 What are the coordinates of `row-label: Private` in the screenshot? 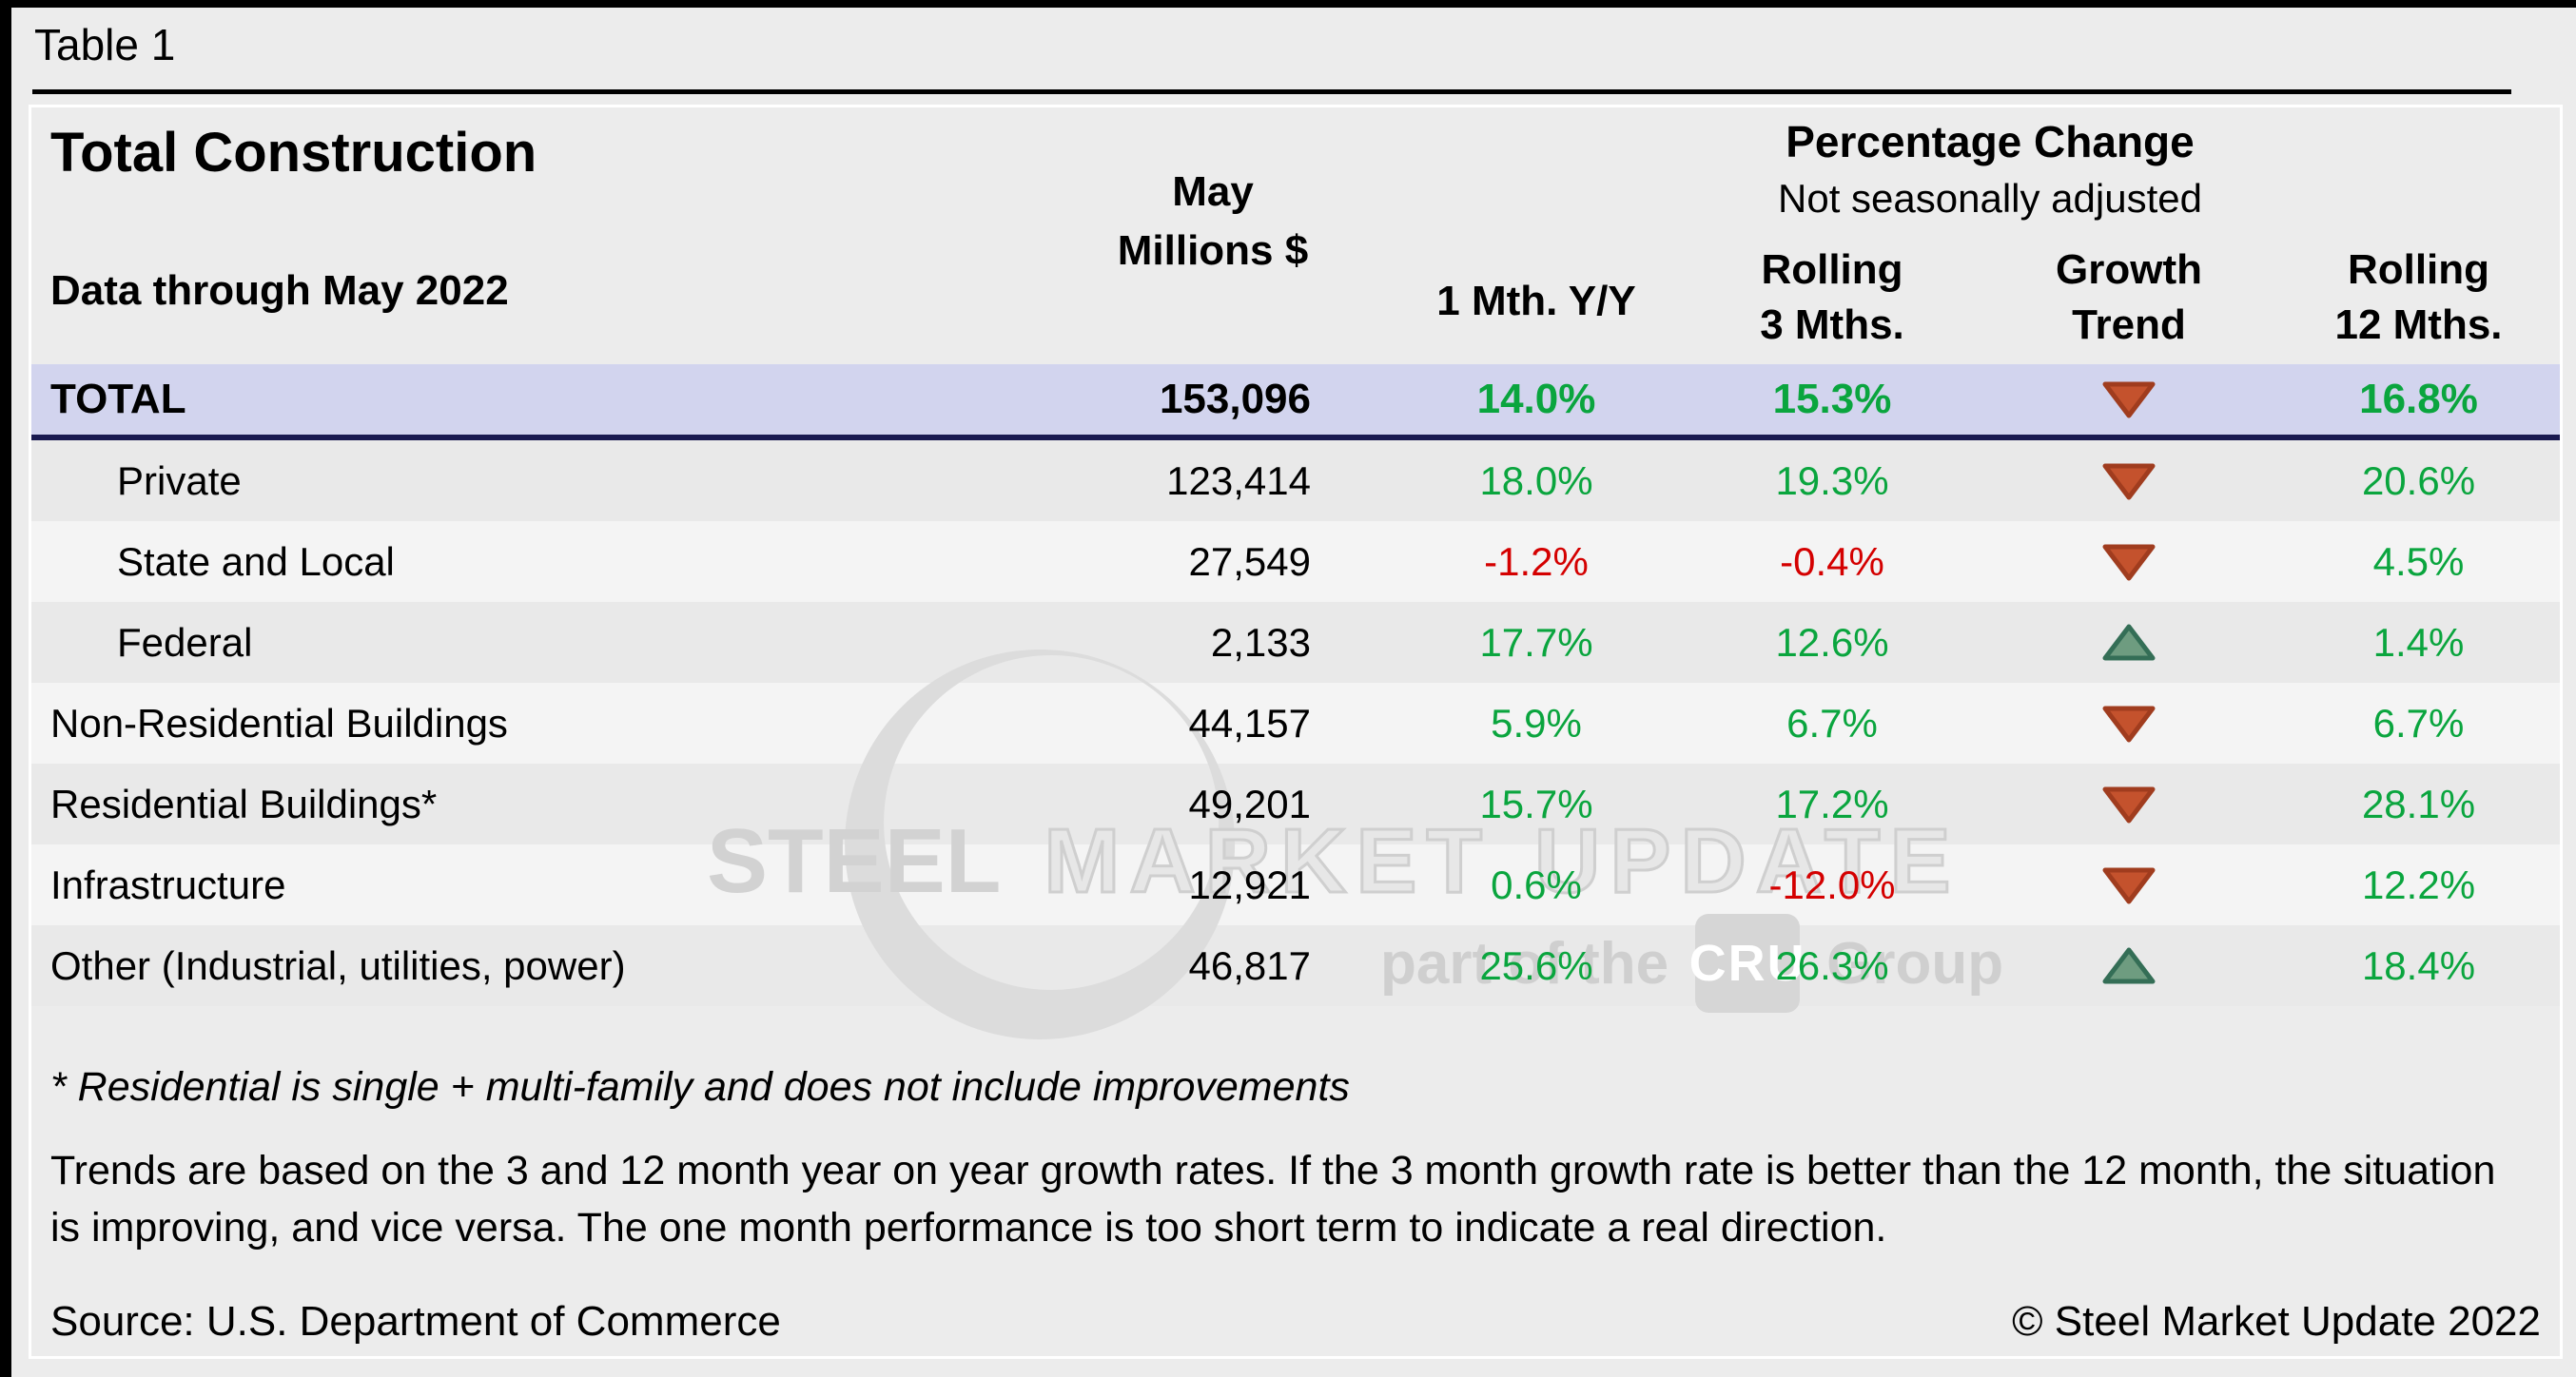 It's located at (179, 480).